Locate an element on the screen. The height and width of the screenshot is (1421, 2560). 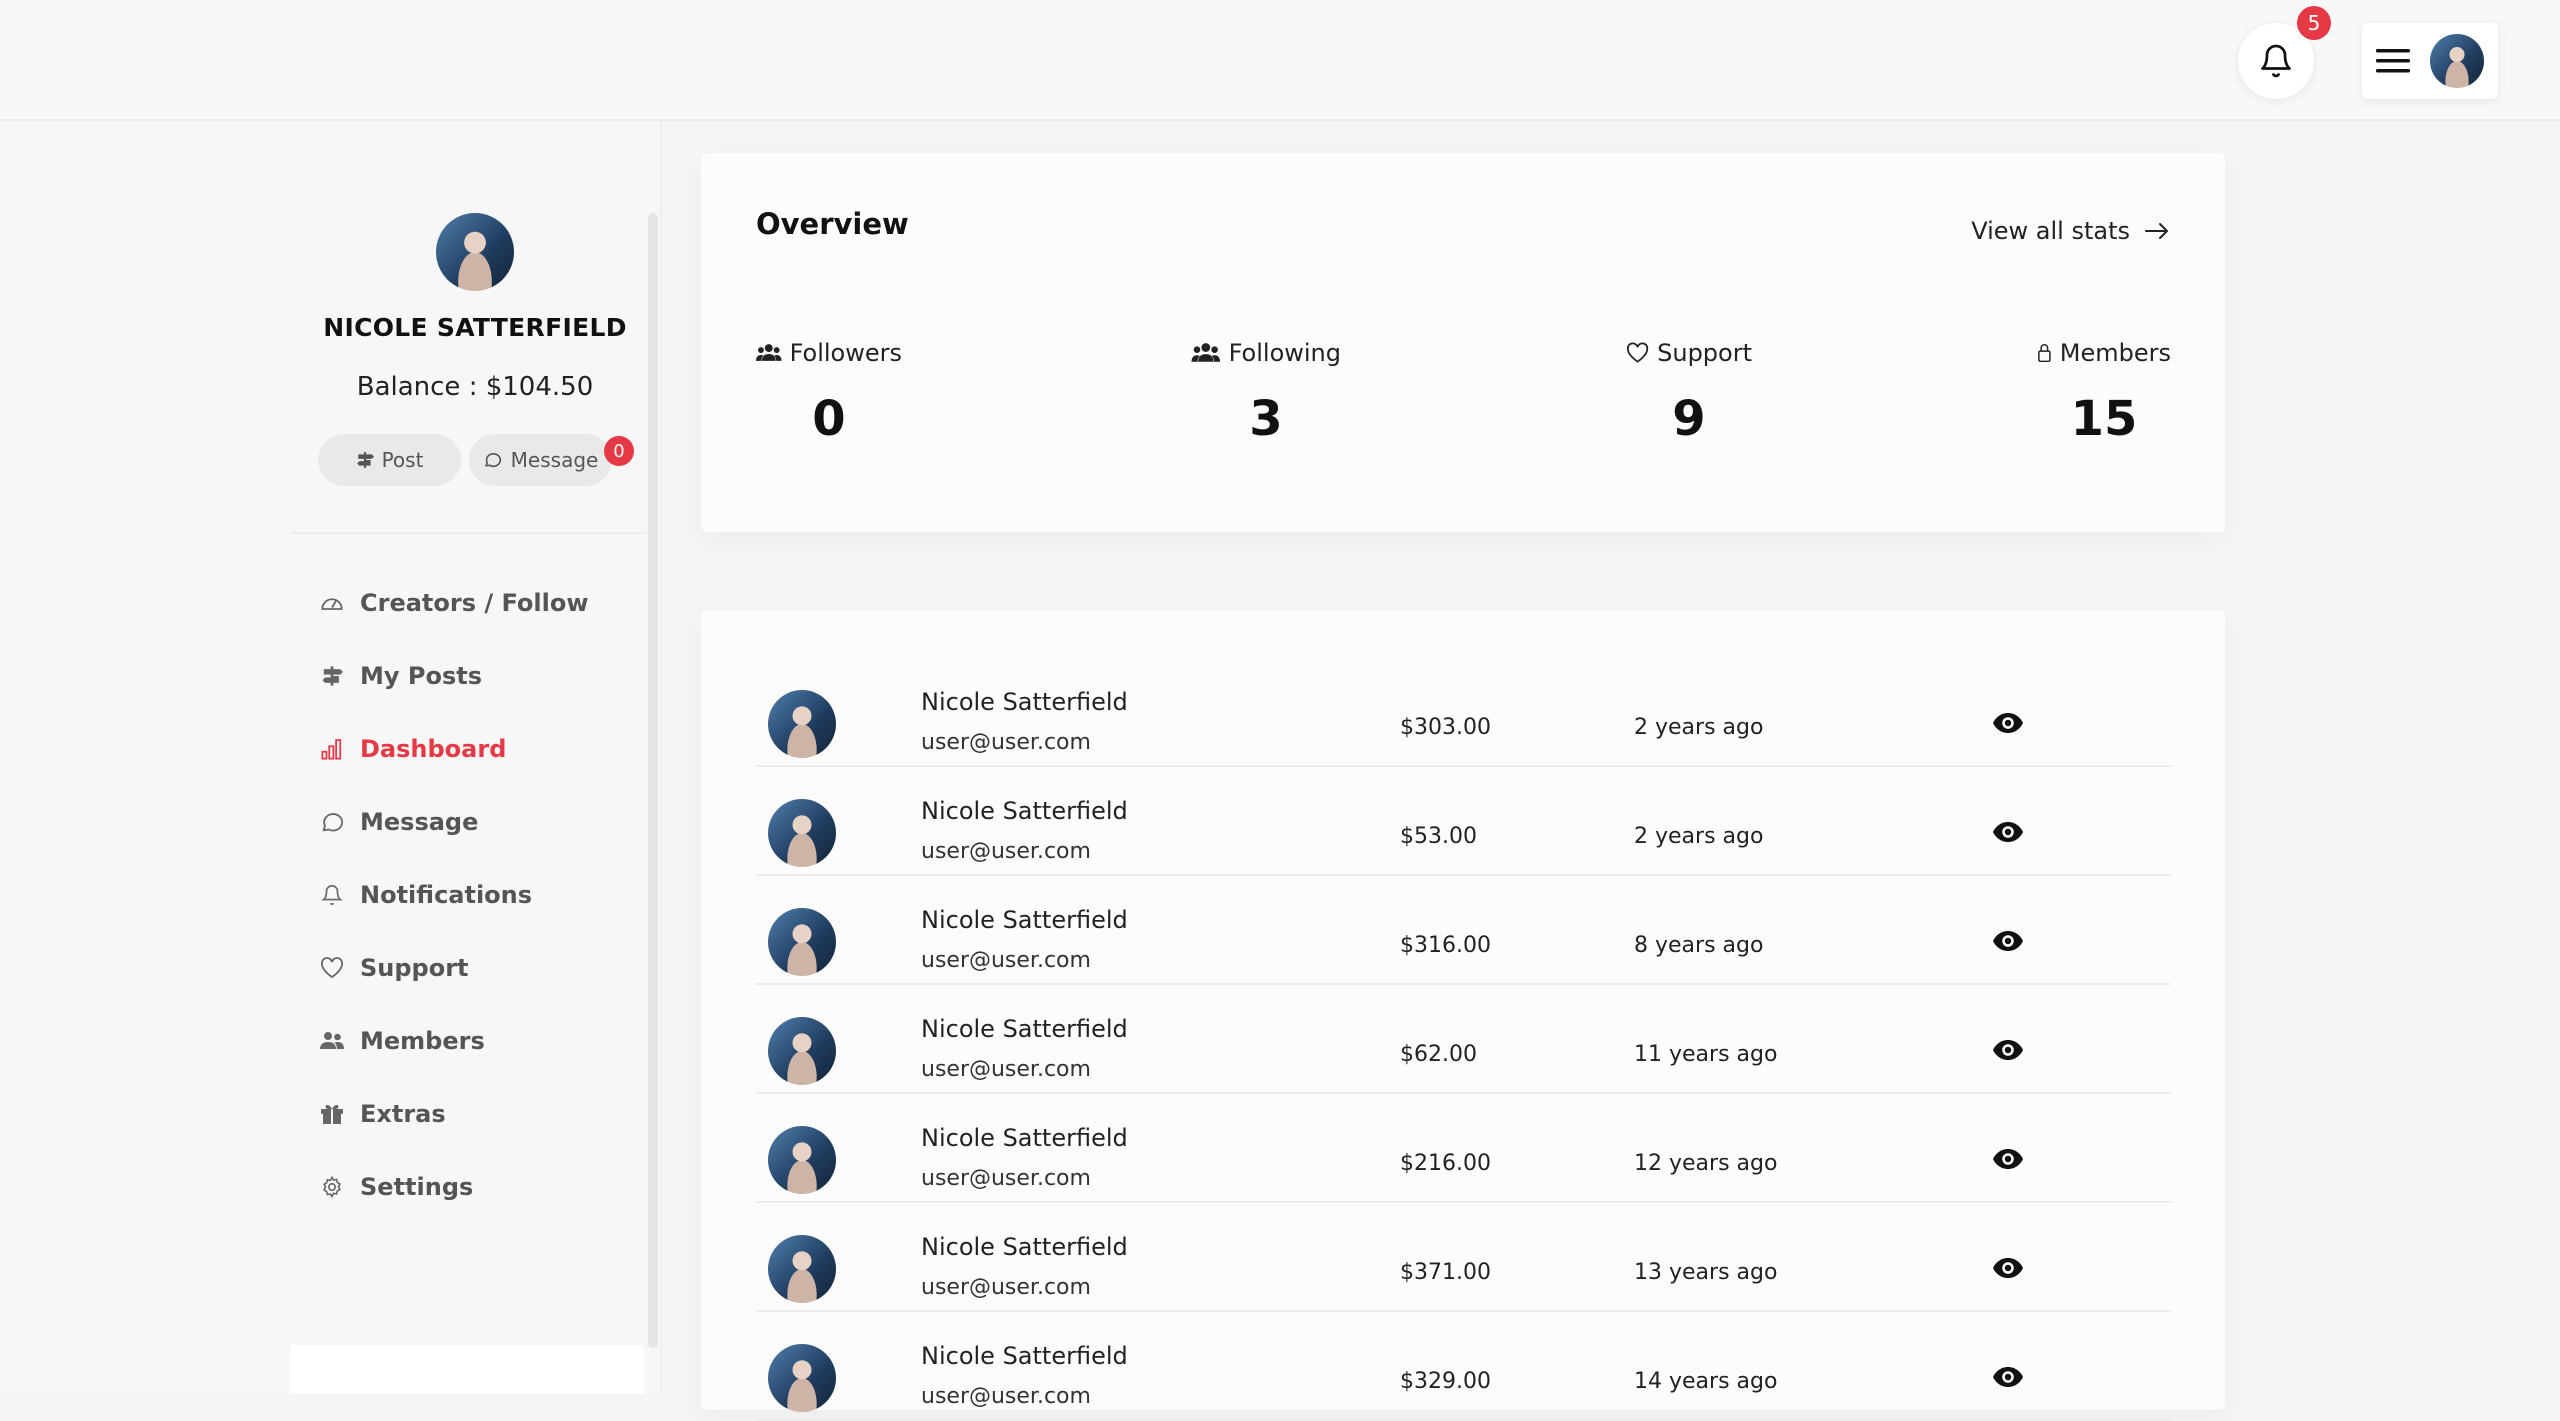
nav-item-settings: Settings is located at coordinates (395, 1187).